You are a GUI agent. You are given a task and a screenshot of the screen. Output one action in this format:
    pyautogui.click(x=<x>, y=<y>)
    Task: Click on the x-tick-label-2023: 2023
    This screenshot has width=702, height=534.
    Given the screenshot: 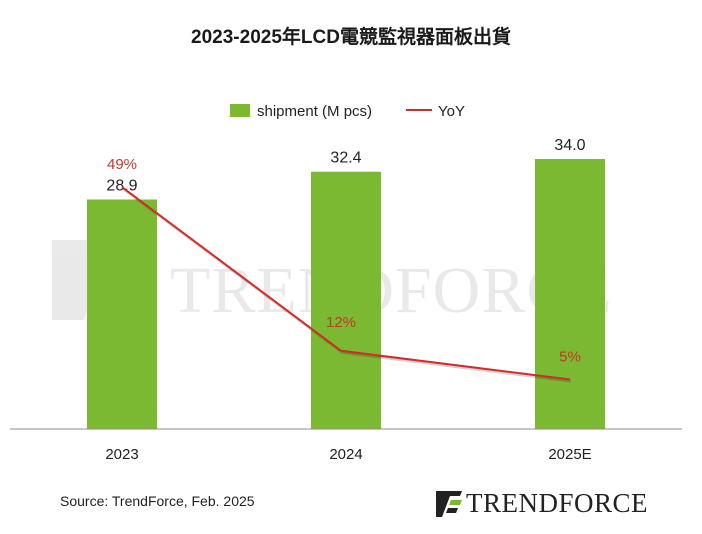 What is the action you would take?
    pyautogui.click(x=121, y=454)
    